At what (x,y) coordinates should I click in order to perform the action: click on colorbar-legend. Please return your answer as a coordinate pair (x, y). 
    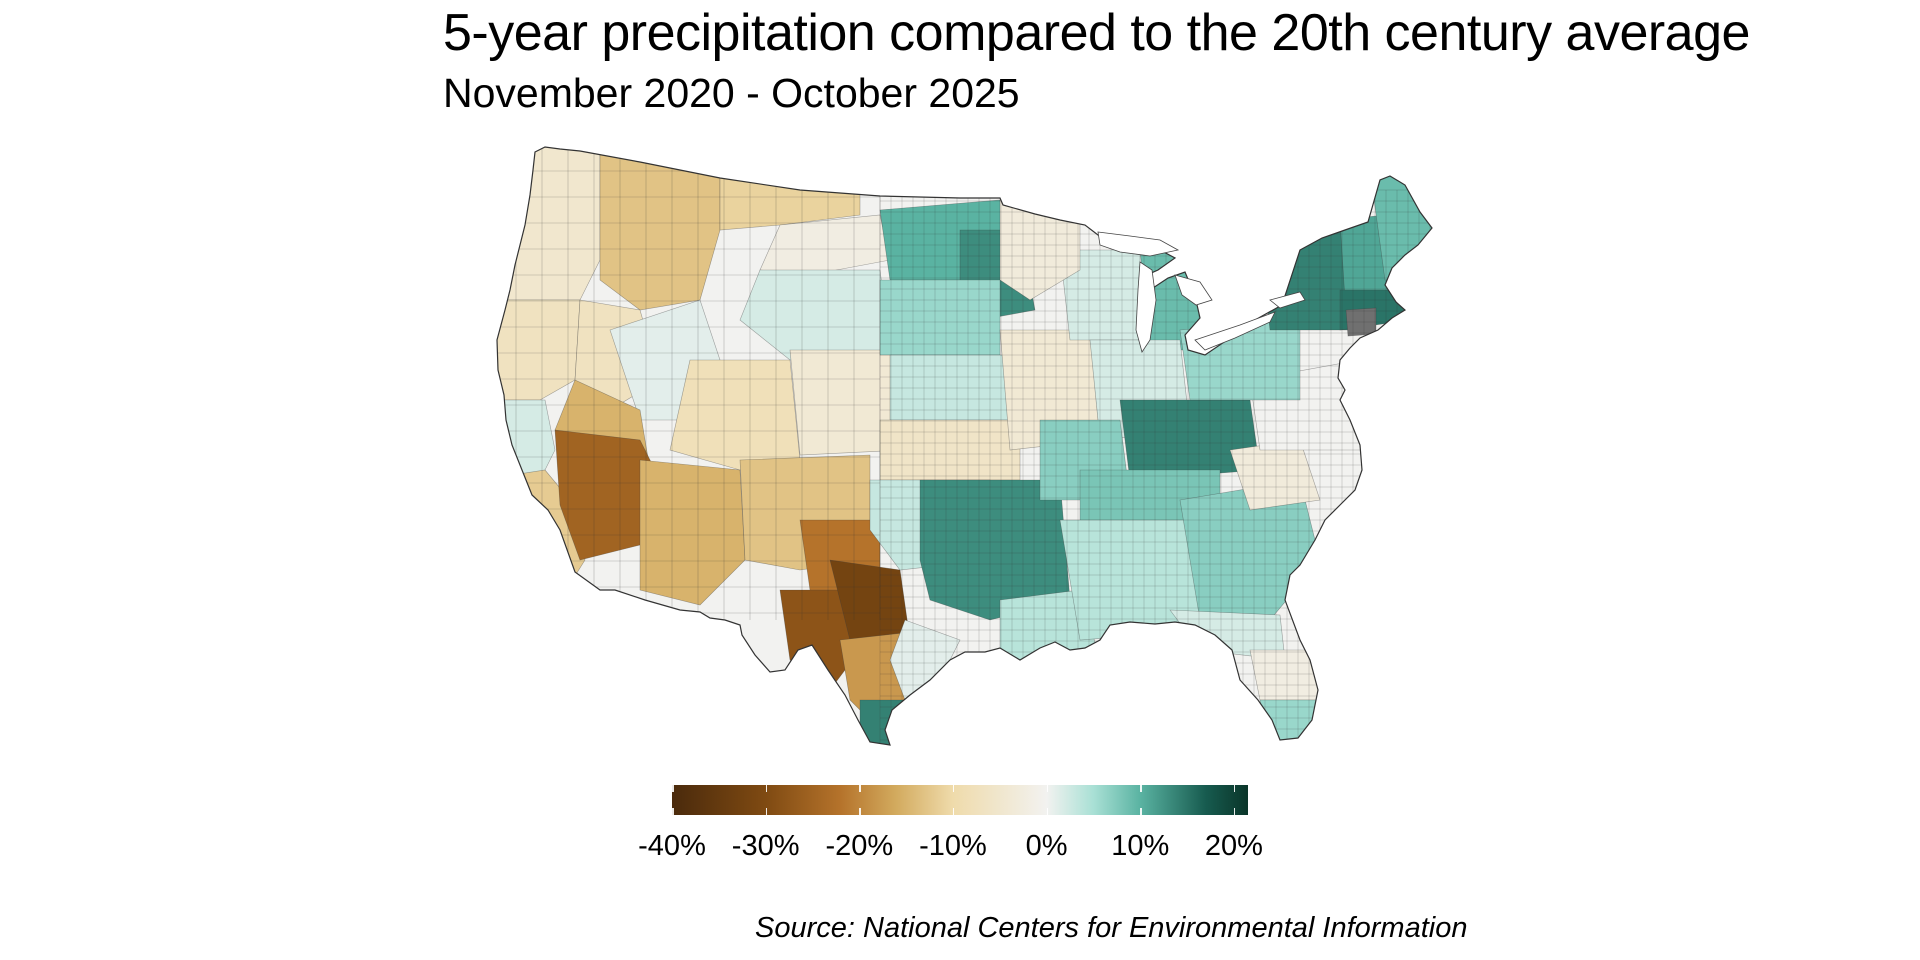
    Looking at the image, I should click on (960, 800).